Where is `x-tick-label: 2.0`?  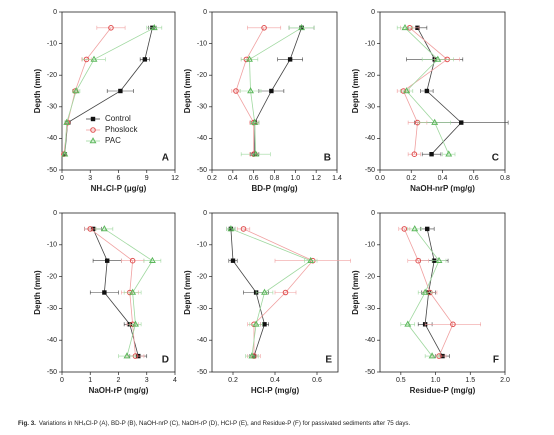
x-tick-label: 2.0 is located at coordinates (505, 380).